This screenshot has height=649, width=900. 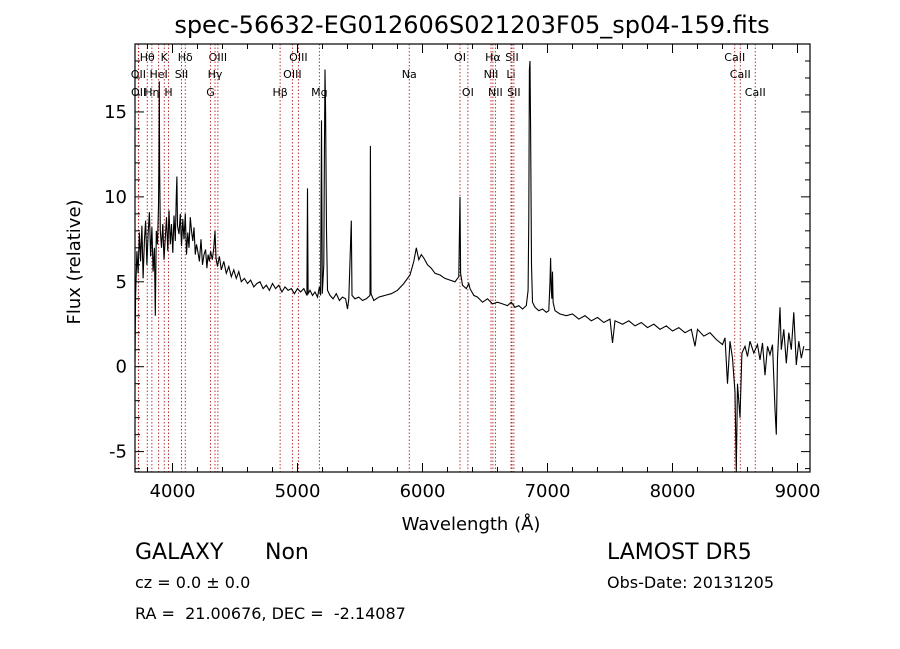 I want to click on object-subclass: Non, so click(x=287, y=552).